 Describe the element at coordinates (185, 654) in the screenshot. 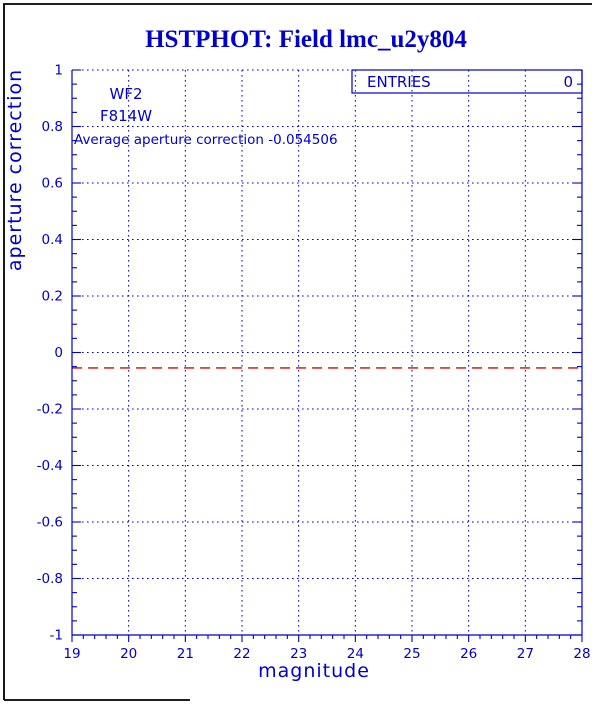

I see `x-tick-label: 21` at that location.